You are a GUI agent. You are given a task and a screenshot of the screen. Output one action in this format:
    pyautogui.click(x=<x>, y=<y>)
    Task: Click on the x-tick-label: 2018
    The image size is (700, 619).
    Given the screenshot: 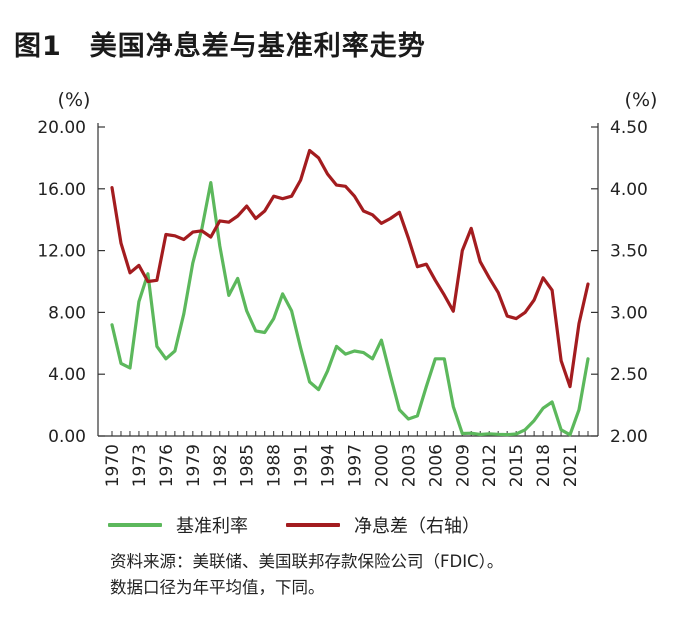 What is the action you would take?
    pyautogui.click(x=544, y=465)
    